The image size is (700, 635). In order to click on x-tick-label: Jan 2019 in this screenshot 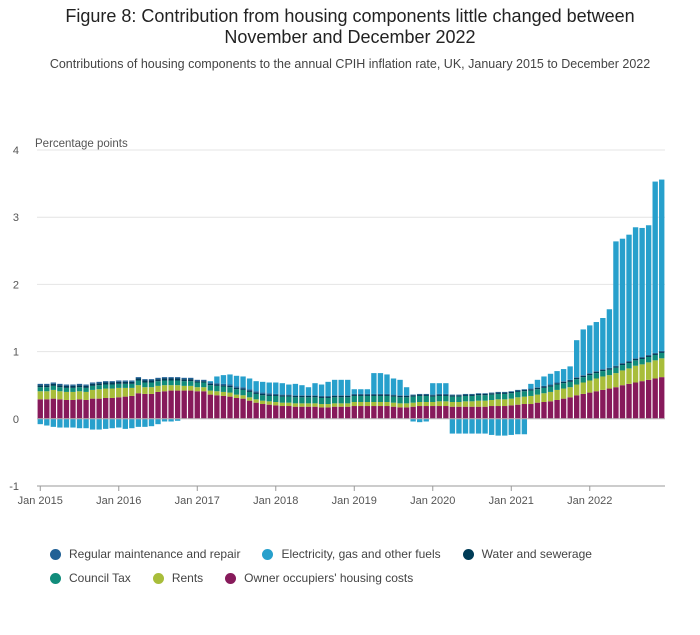, I will do `click(354, 501)`.